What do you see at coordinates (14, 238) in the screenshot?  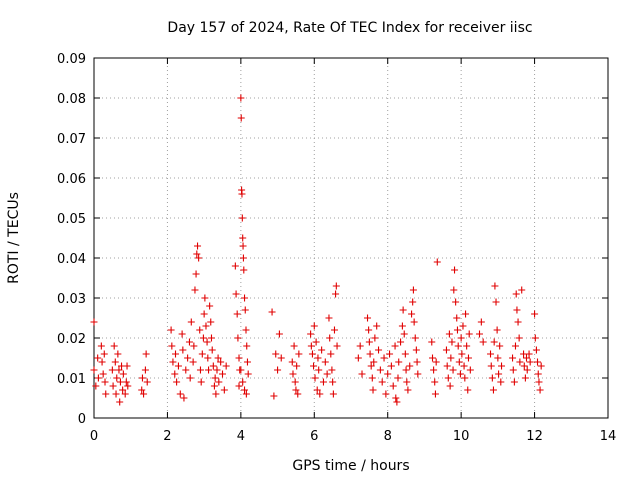 I see `y-axis-label: ROTI / TECUs` at bounding box center [14, 238].